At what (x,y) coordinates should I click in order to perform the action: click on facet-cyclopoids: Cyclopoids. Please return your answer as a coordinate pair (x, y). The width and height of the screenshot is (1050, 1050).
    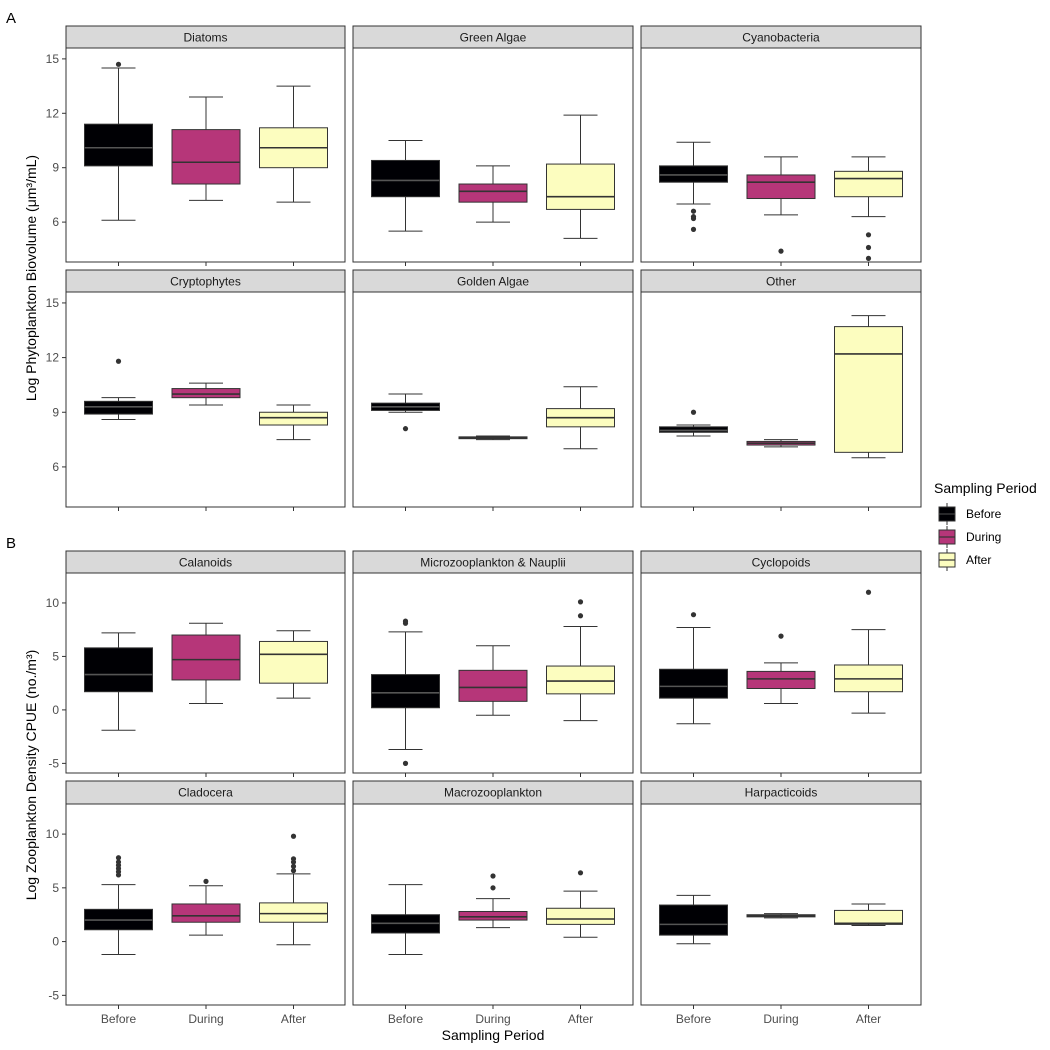
    Looking at the image, I should click on (781, 663).